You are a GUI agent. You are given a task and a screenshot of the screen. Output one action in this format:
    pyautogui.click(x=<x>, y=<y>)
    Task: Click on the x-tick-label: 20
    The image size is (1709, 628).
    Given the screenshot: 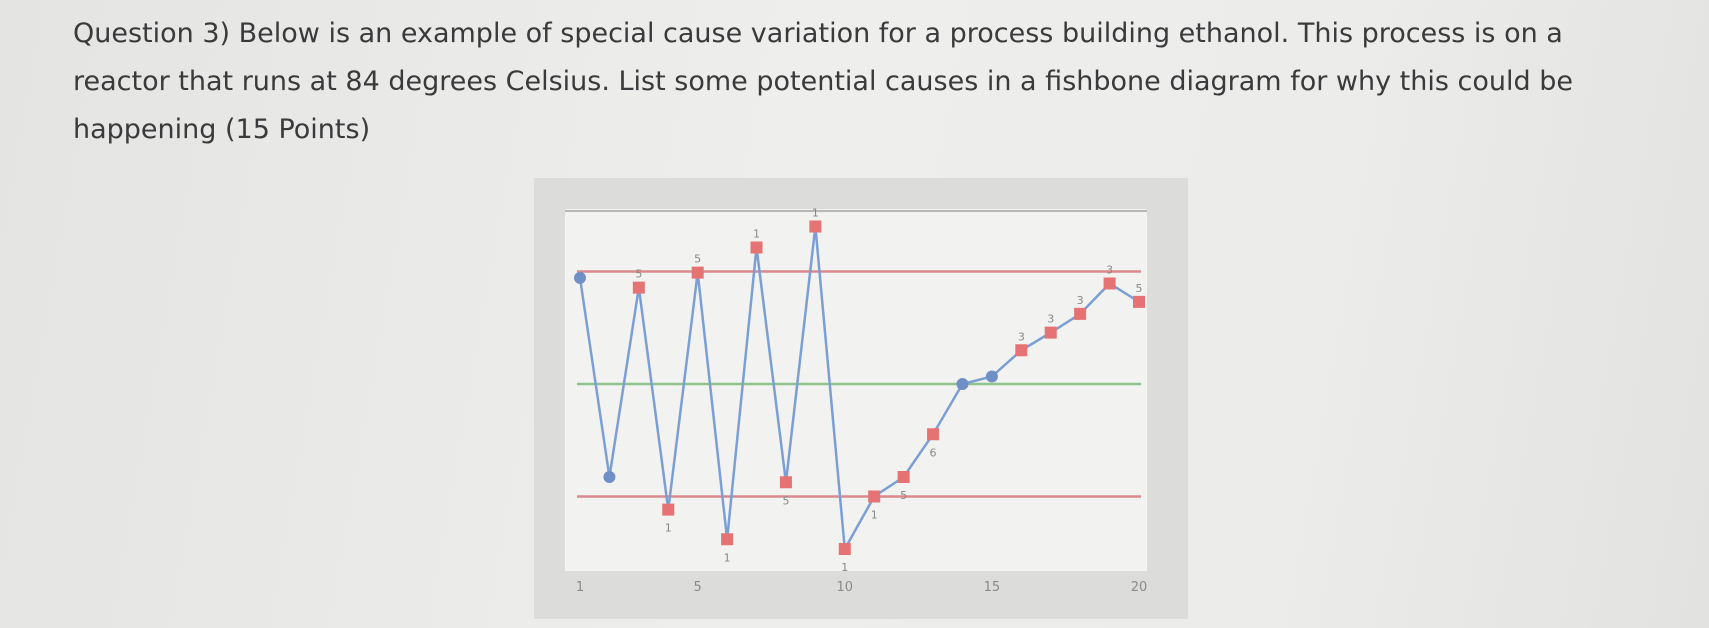 What is the action you would take?
    pyautogui.click(x=1139, y=587)
    